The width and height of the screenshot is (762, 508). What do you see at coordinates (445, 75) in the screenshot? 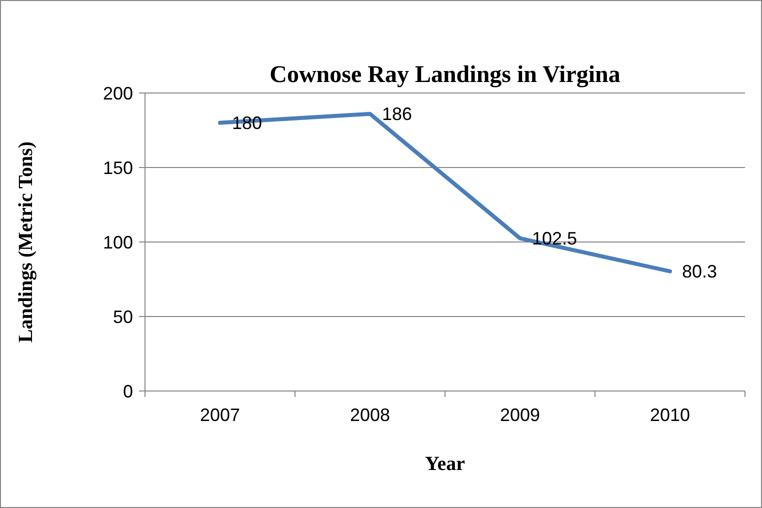
I see `chart-title: Cownose Ray Landings in Virgina` at bounding box center [445, 75].